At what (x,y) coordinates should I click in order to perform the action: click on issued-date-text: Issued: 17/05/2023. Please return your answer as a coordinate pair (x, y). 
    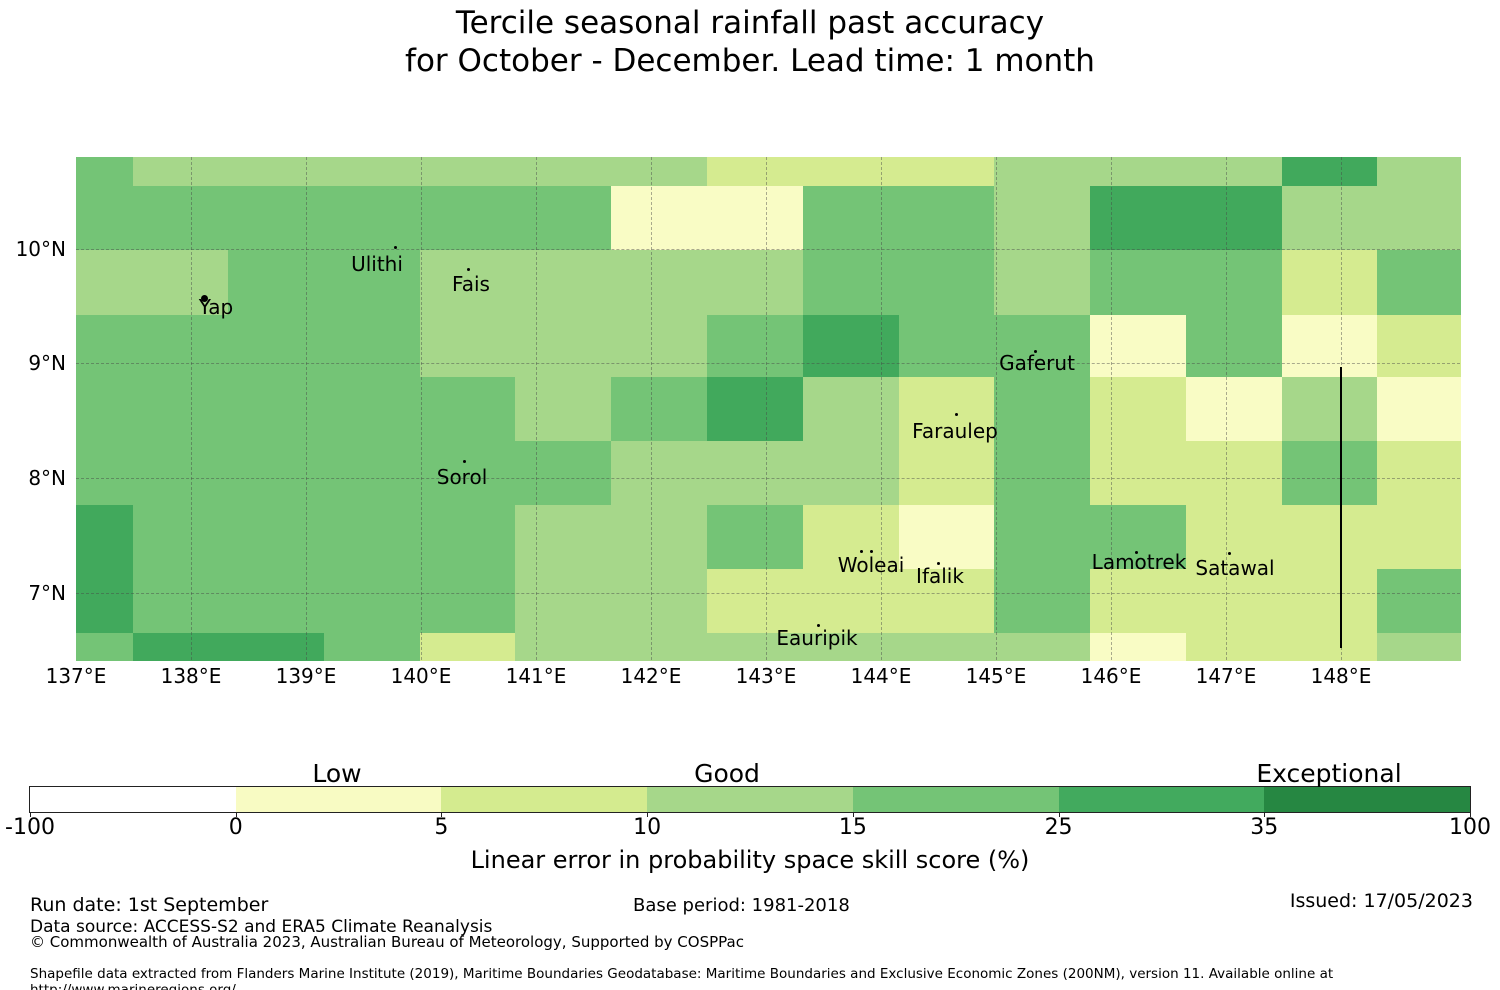
    Looking at the image, I should click on (1381, 901).